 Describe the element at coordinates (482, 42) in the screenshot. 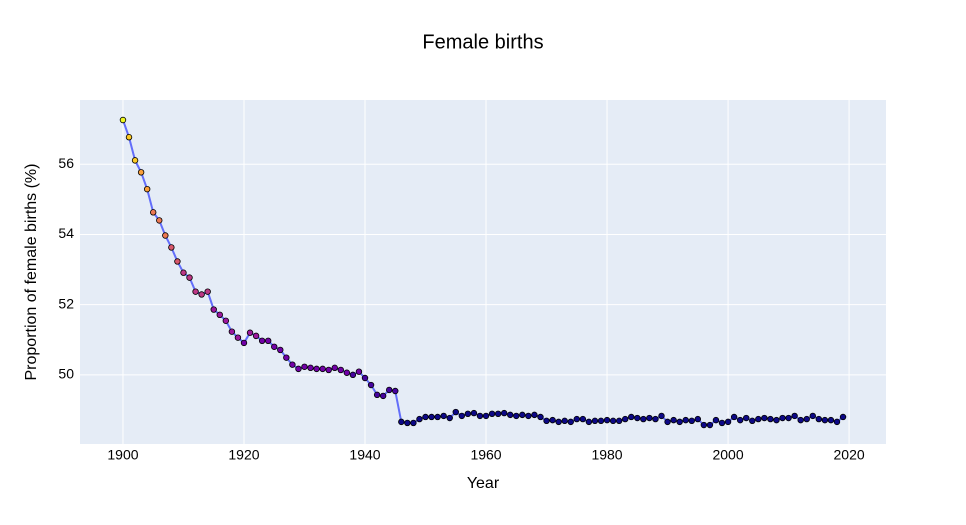

I see `chart-title: Female births` at that location.